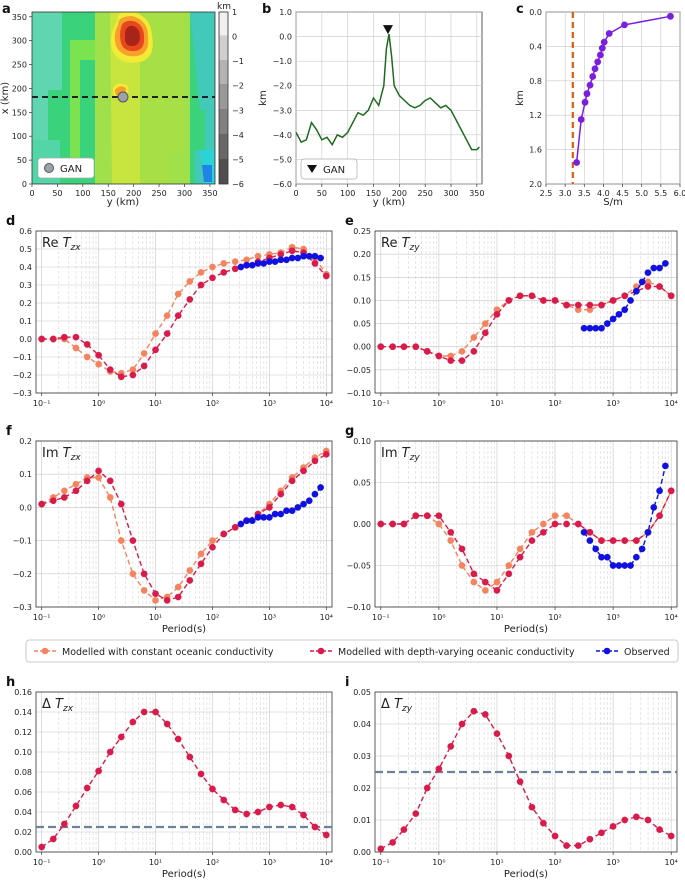  I want to click on panel-h-label: h, so click(10, 682).